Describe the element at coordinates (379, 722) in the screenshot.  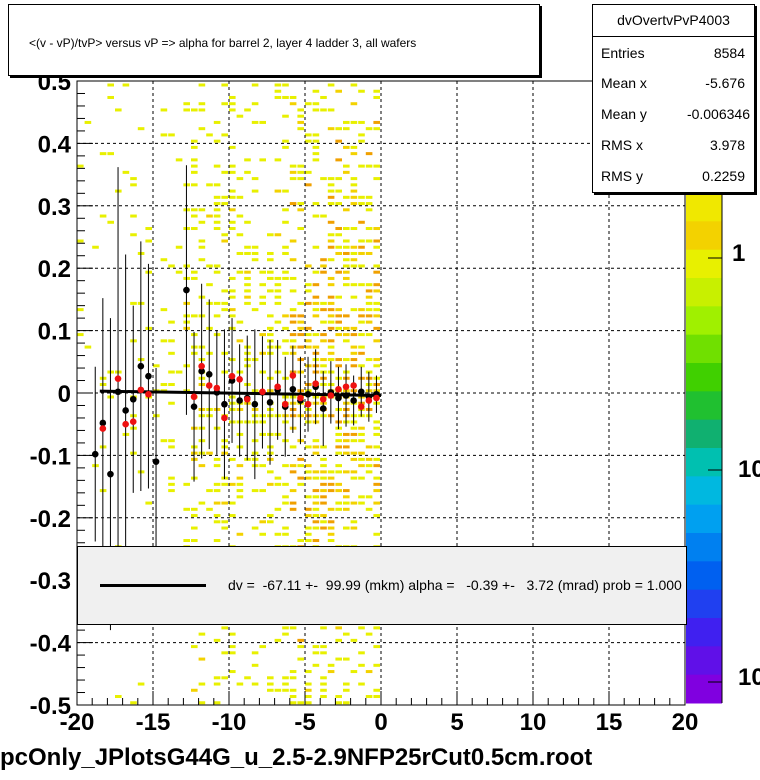
I see `x-tick-labels: -20 -15 -10 -5 0 5 10 15 20` at that location.